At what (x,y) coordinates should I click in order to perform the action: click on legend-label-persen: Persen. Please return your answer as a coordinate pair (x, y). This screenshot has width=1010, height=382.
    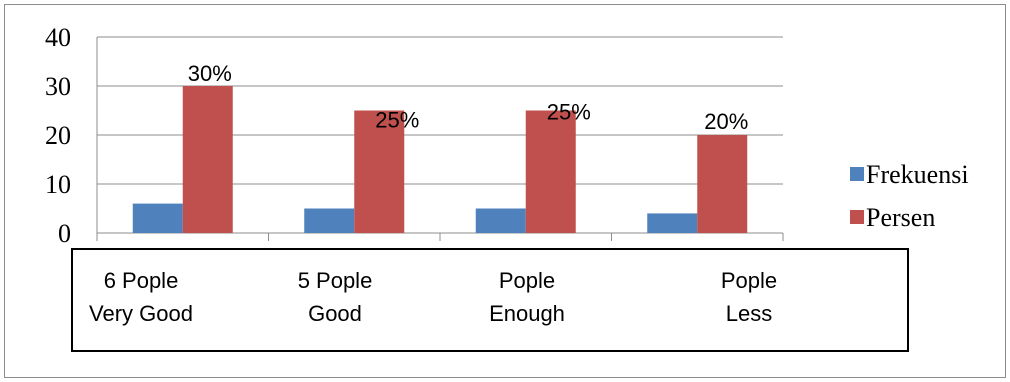
    Looking at the image, I should click on (900, 217).